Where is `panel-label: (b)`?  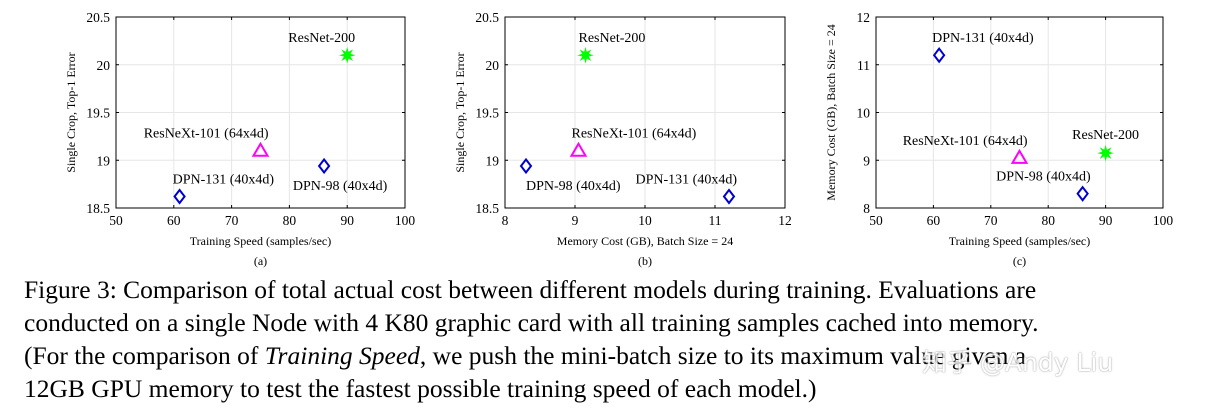
panel-label: (b) is located at coordinates (645, 261).